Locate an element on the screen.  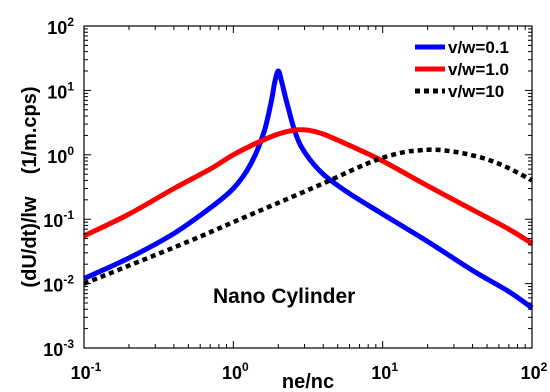
x-tick-label: 10⁻¹ is located at coordinates (86, 371).